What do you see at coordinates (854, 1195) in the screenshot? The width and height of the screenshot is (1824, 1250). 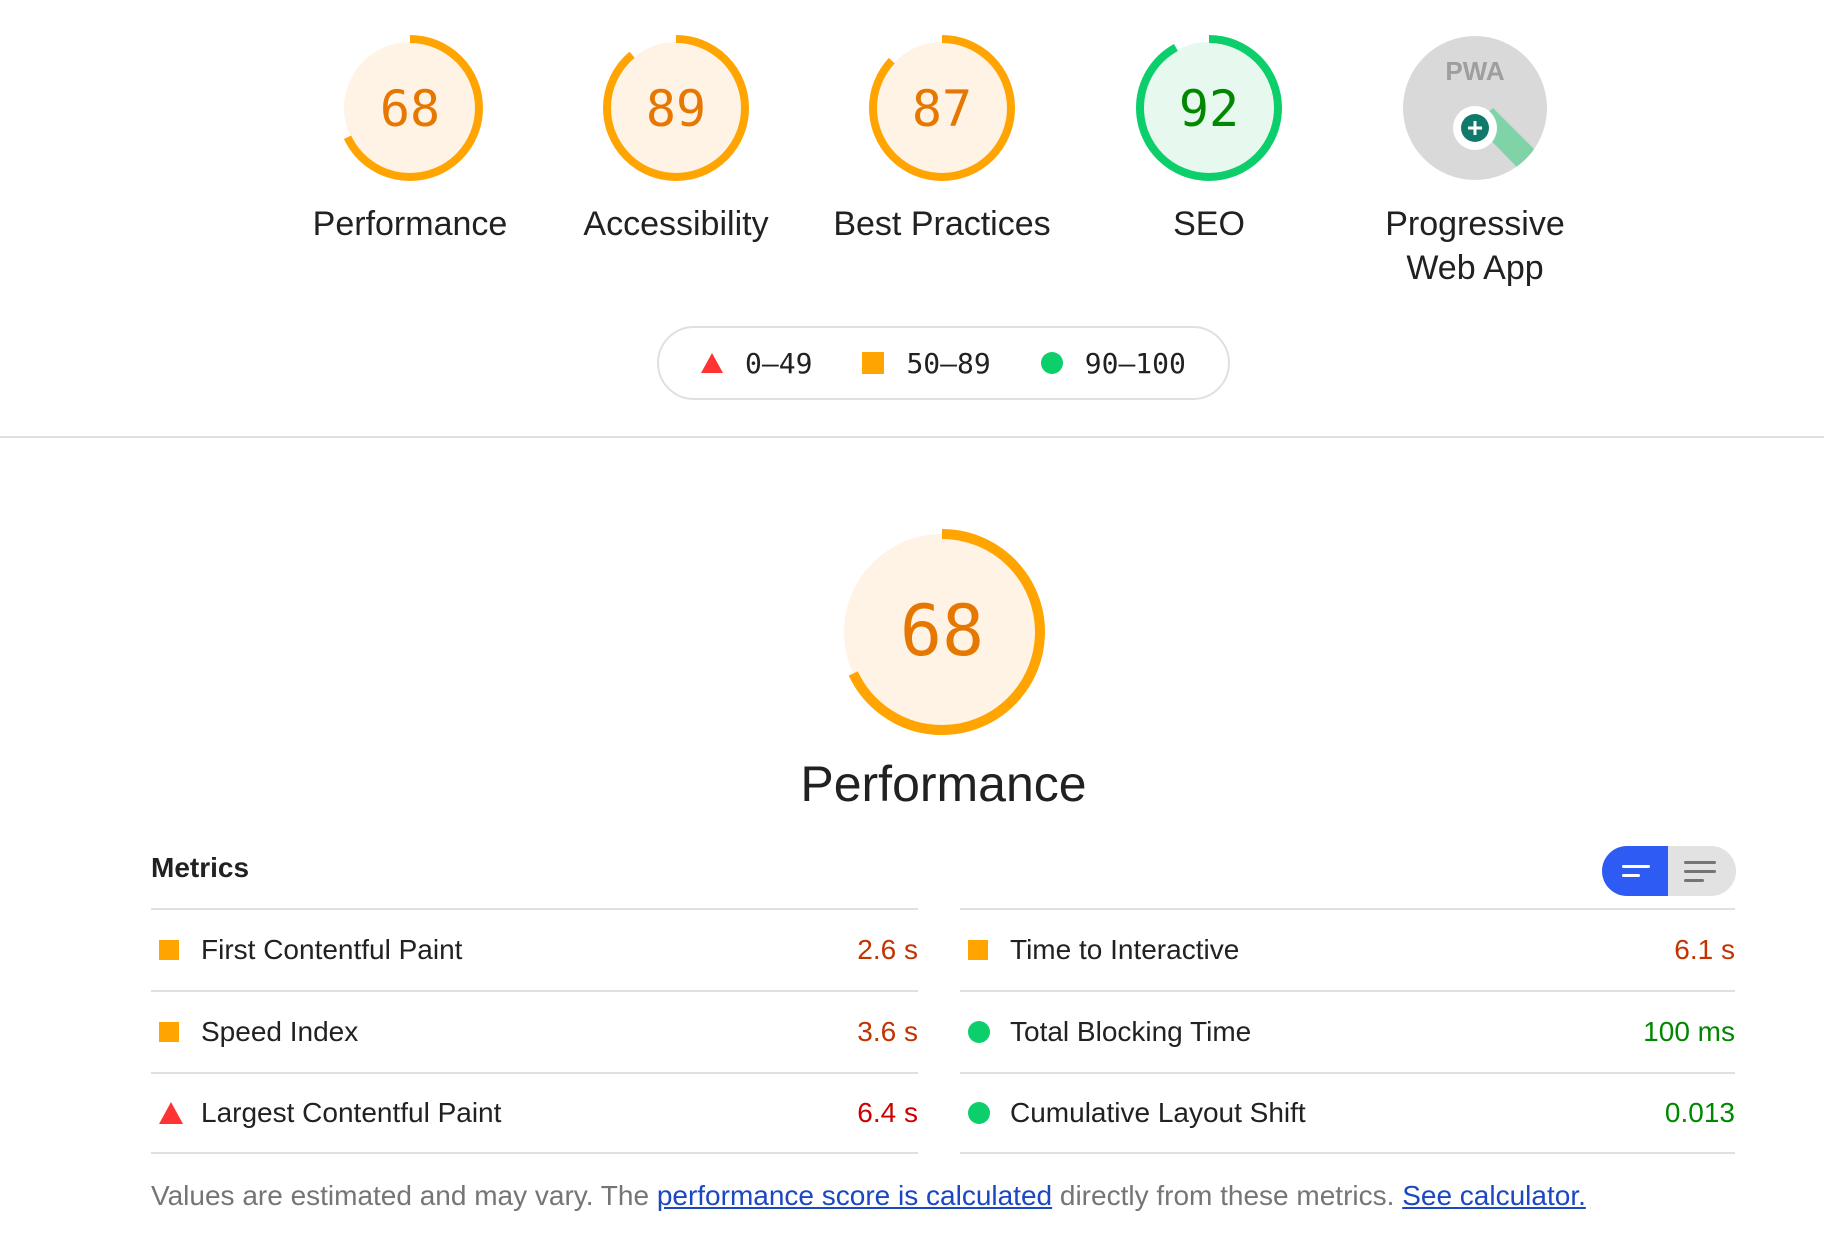 I see `score-calculated-link: performance score is calculated` at bounding box center [854, 1195].